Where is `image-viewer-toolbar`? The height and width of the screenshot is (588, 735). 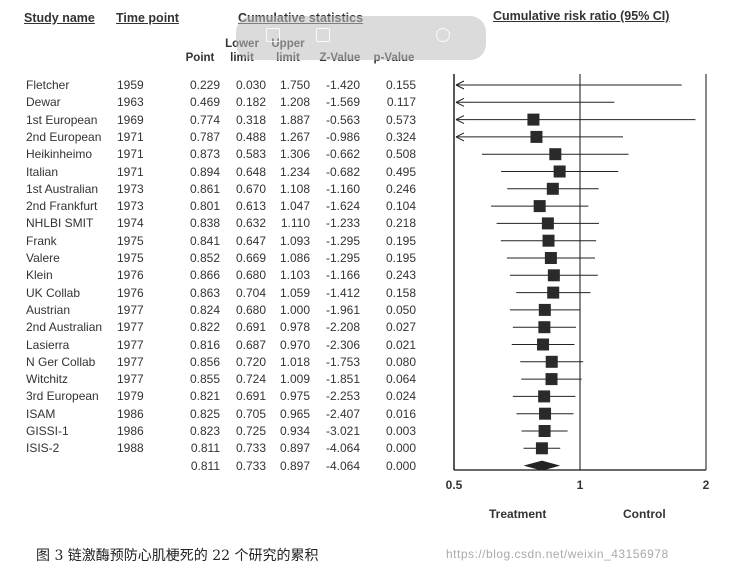 image-viewer-toolbar is located at coordinates (361, 38).